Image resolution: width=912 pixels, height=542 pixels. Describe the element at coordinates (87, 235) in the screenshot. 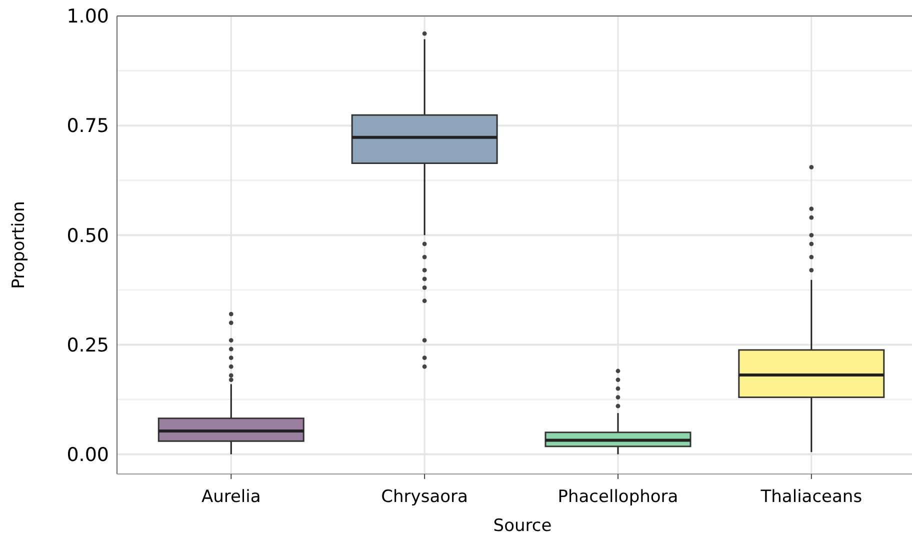

I see `y-tick-label: 0.50` at that location.